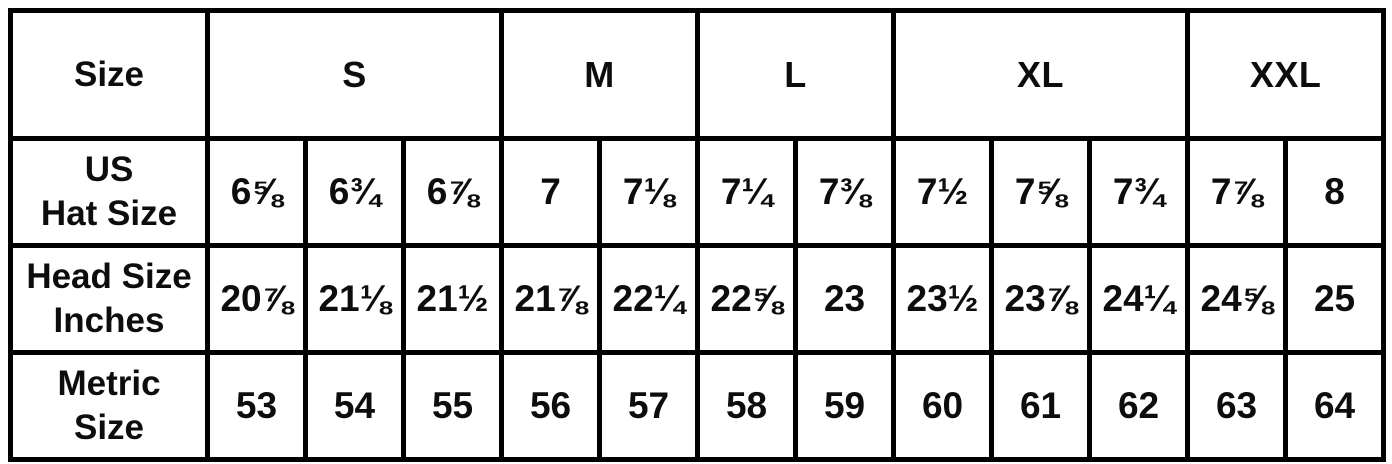  Describe the element at coordinates (1286, 74) in the screenshot. I see `size-group-header-xxl: XXL` at that location.